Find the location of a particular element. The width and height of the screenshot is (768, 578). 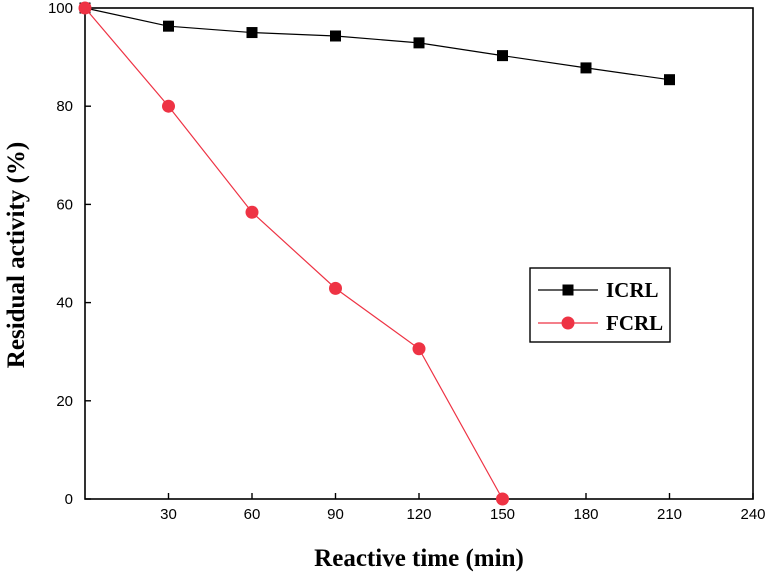

x-tick-label: 240 is located at coordinates (752, 514).